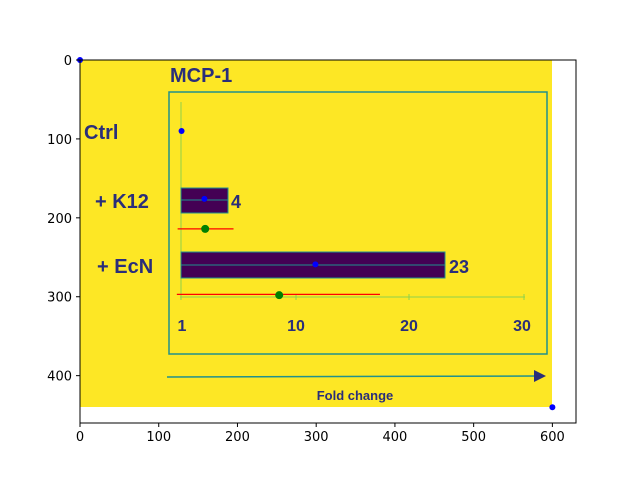 The height and width of the screenshot is (480, 640). Describe the element at coordinates (459, 267) in the screenshot. I see `bar-label-ecn: 23` at that location.